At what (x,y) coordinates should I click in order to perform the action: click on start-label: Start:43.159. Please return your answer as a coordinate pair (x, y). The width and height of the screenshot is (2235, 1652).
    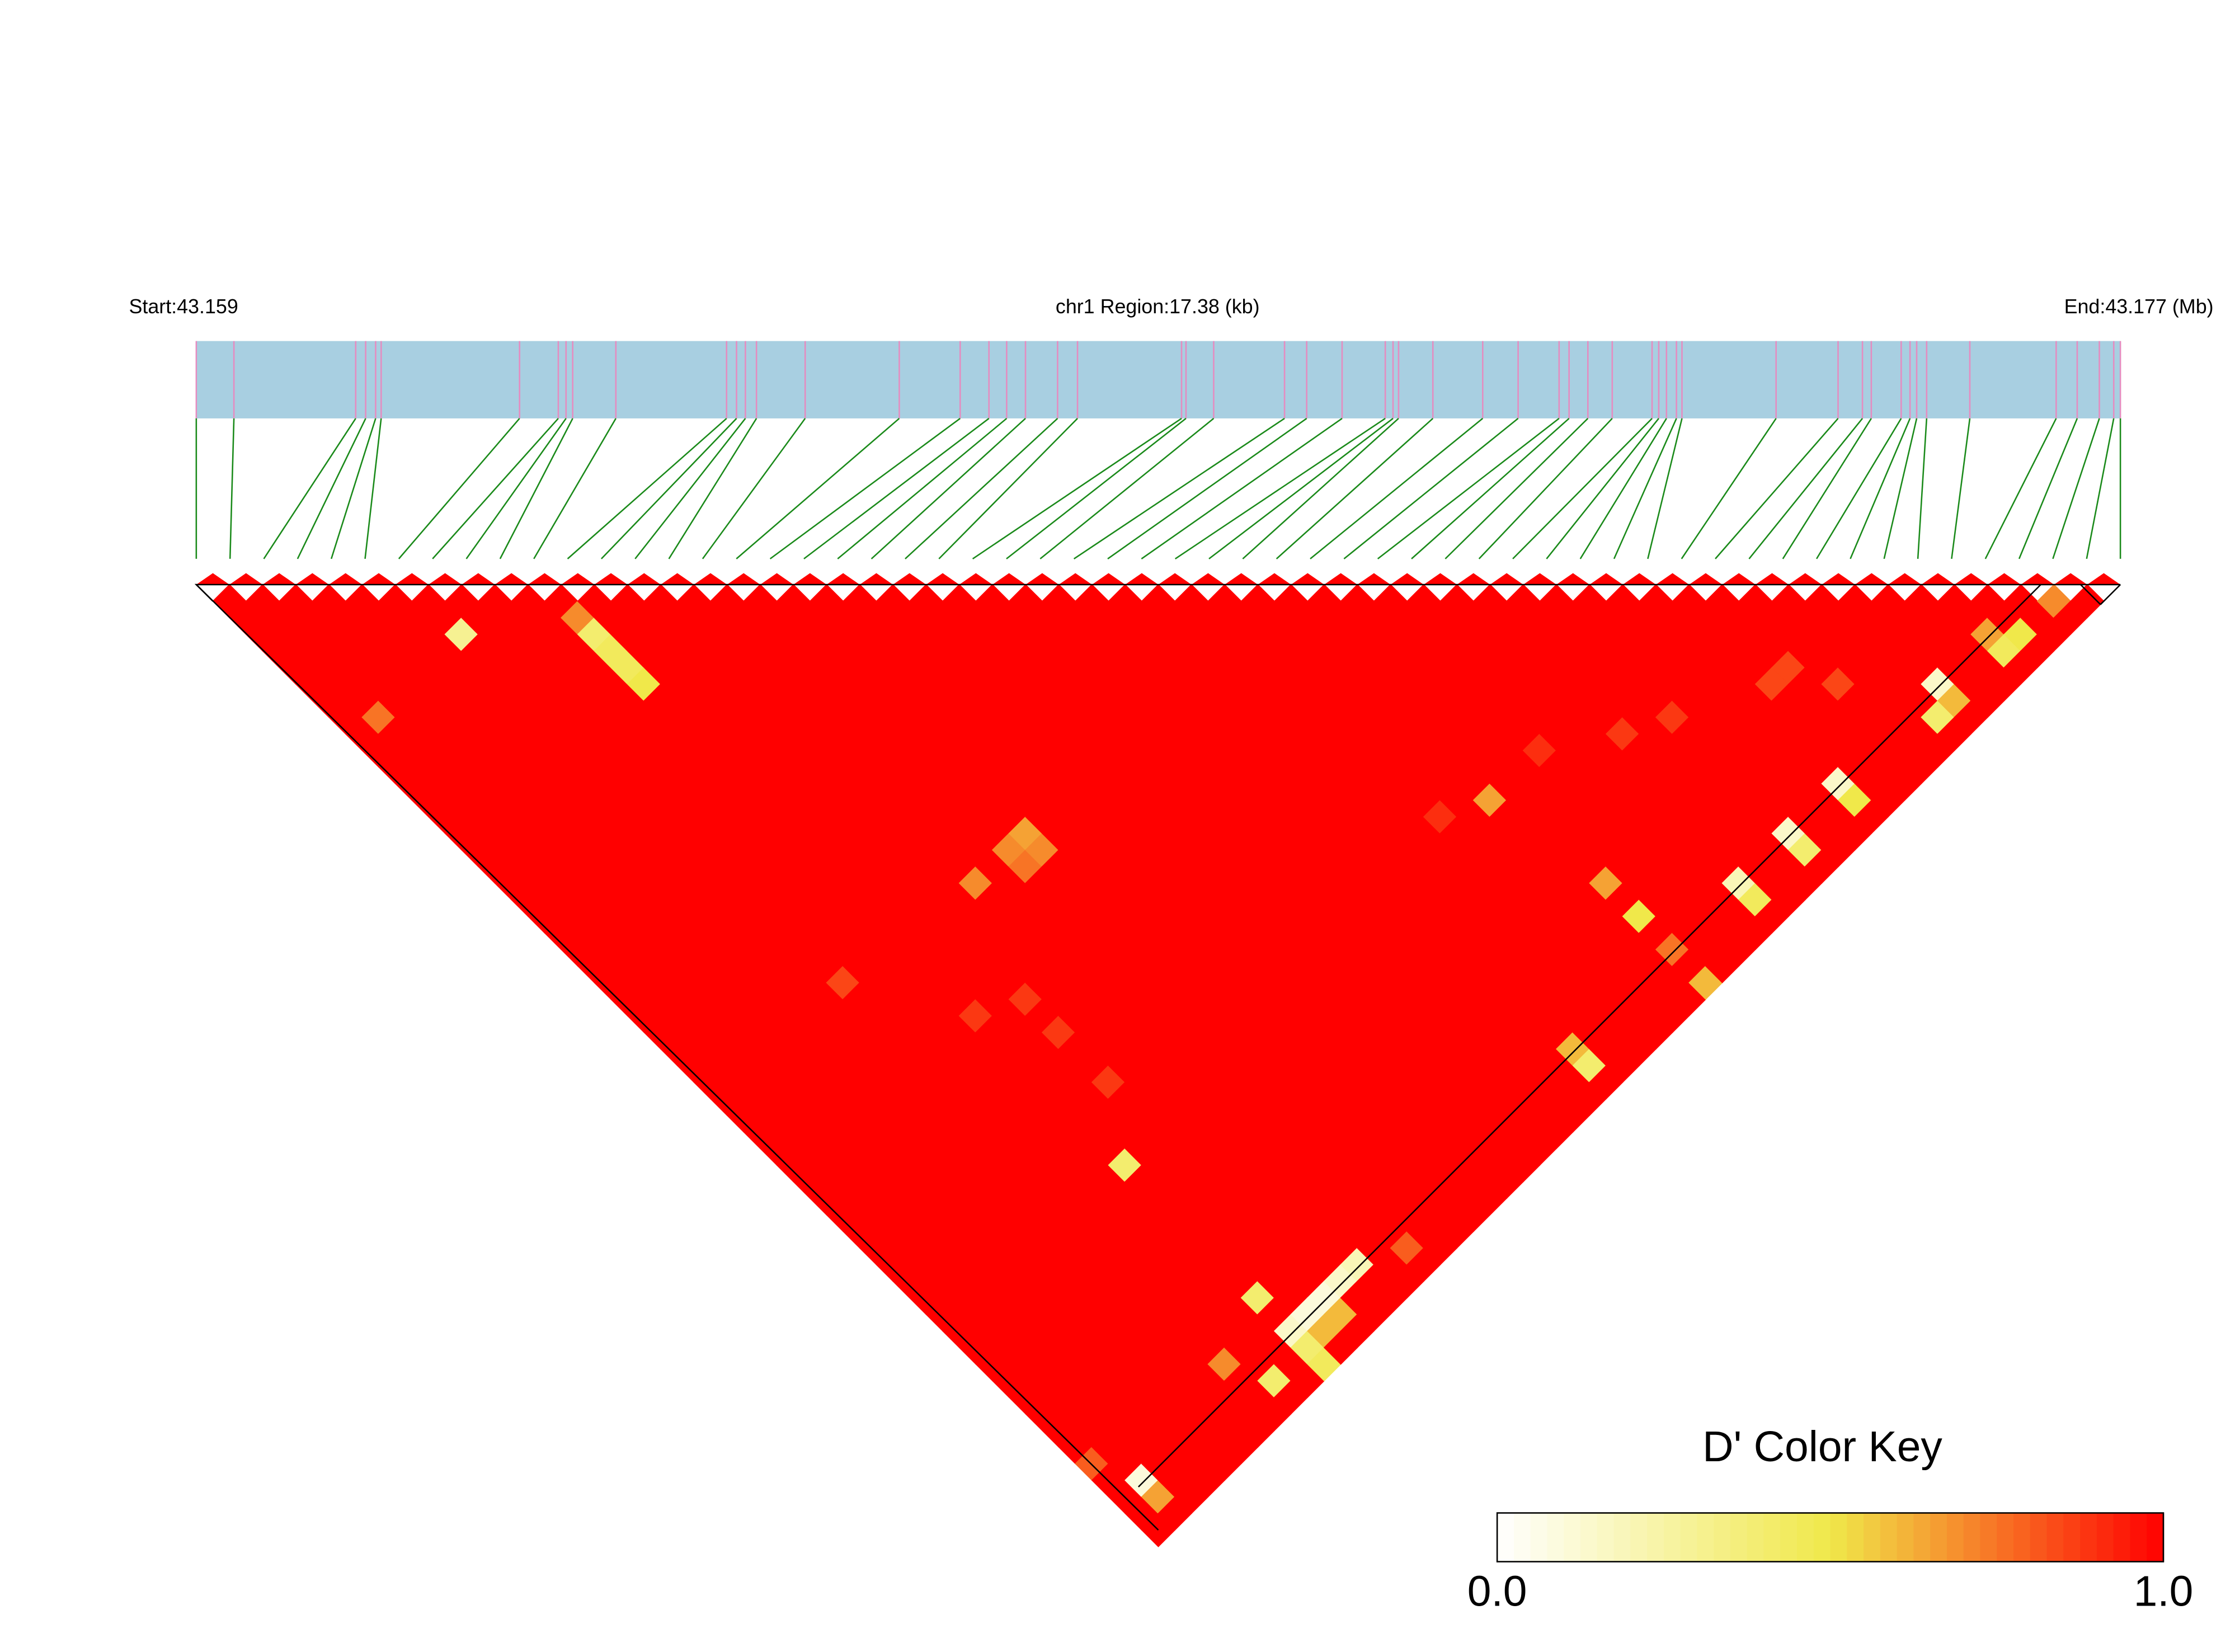
    Looking at the image, I should click on (183, 306).